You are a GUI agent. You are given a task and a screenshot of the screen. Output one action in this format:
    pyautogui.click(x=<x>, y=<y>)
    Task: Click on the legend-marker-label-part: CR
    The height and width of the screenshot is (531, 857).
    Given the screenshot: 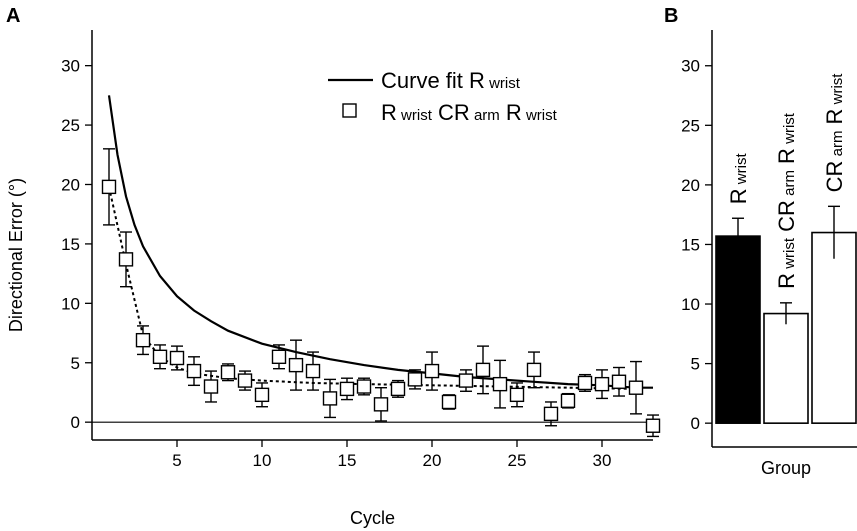 What is the action you would take?
    pyautogui.click(x=451, y=112)
    